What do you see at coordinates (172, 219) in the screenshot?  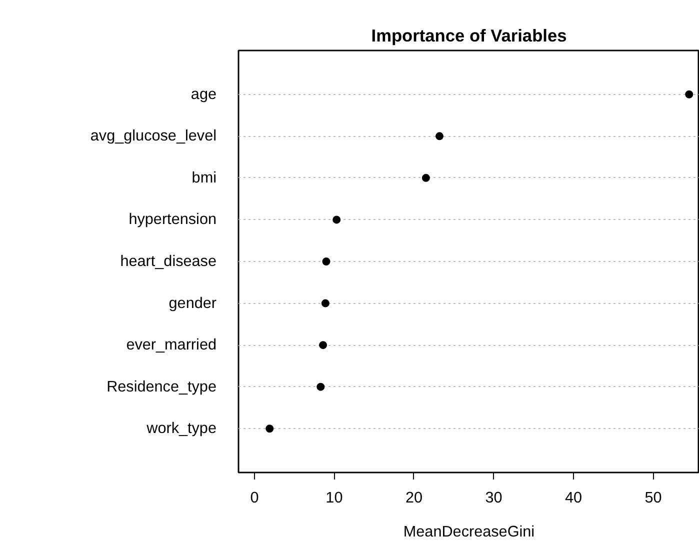 I see `y-tick-label: hypertension` at bounding box center [172, 219].